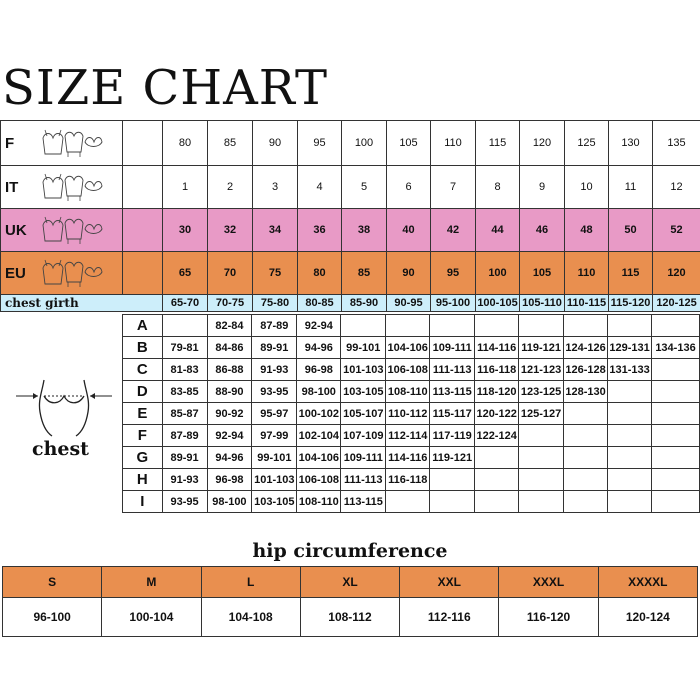 The image size is (700, 700). Describe the element at coordinates (142, 435) in the screenshot. I see `cup-letter: F` at that location.